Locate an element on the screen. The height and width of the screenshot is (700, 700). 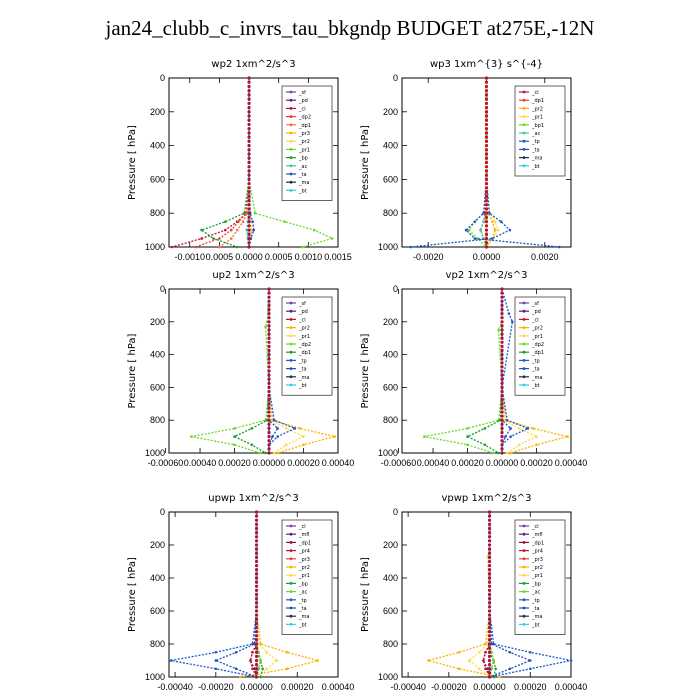
legend-label: _ma is located at coordinates (303, 183).